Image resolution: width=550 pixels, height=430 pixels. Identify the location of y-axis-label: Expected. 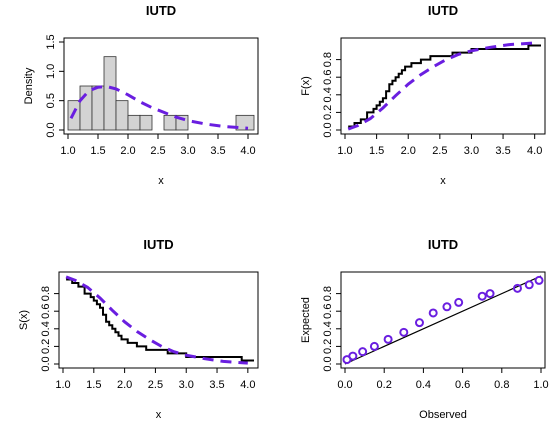
(306, 320).